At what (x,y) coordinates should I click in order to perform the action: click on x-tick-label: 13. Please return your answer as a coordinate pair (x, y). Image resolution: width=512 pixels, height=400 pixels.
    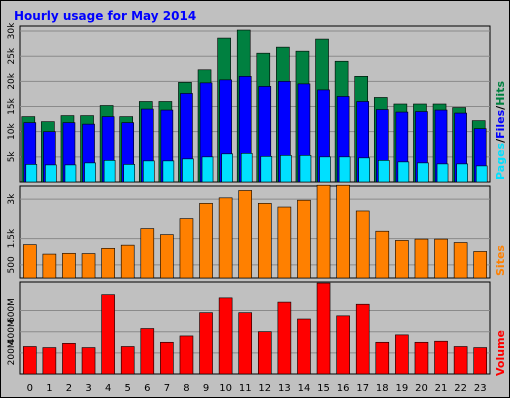
    Looking at the image, I should click on (284, 388).